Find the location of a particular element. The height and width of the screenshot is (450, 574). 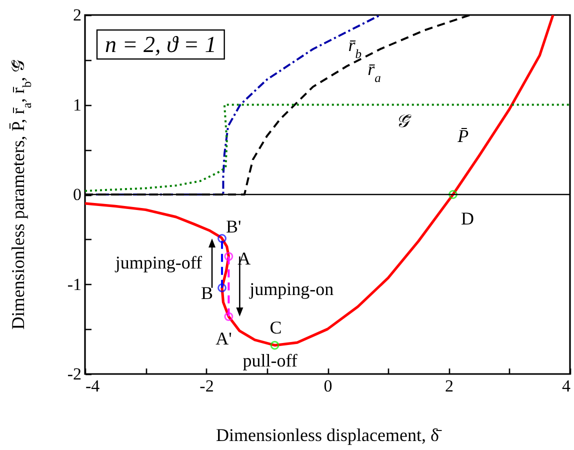

y-tick-label: 1 is located at coordinates (77, 104).